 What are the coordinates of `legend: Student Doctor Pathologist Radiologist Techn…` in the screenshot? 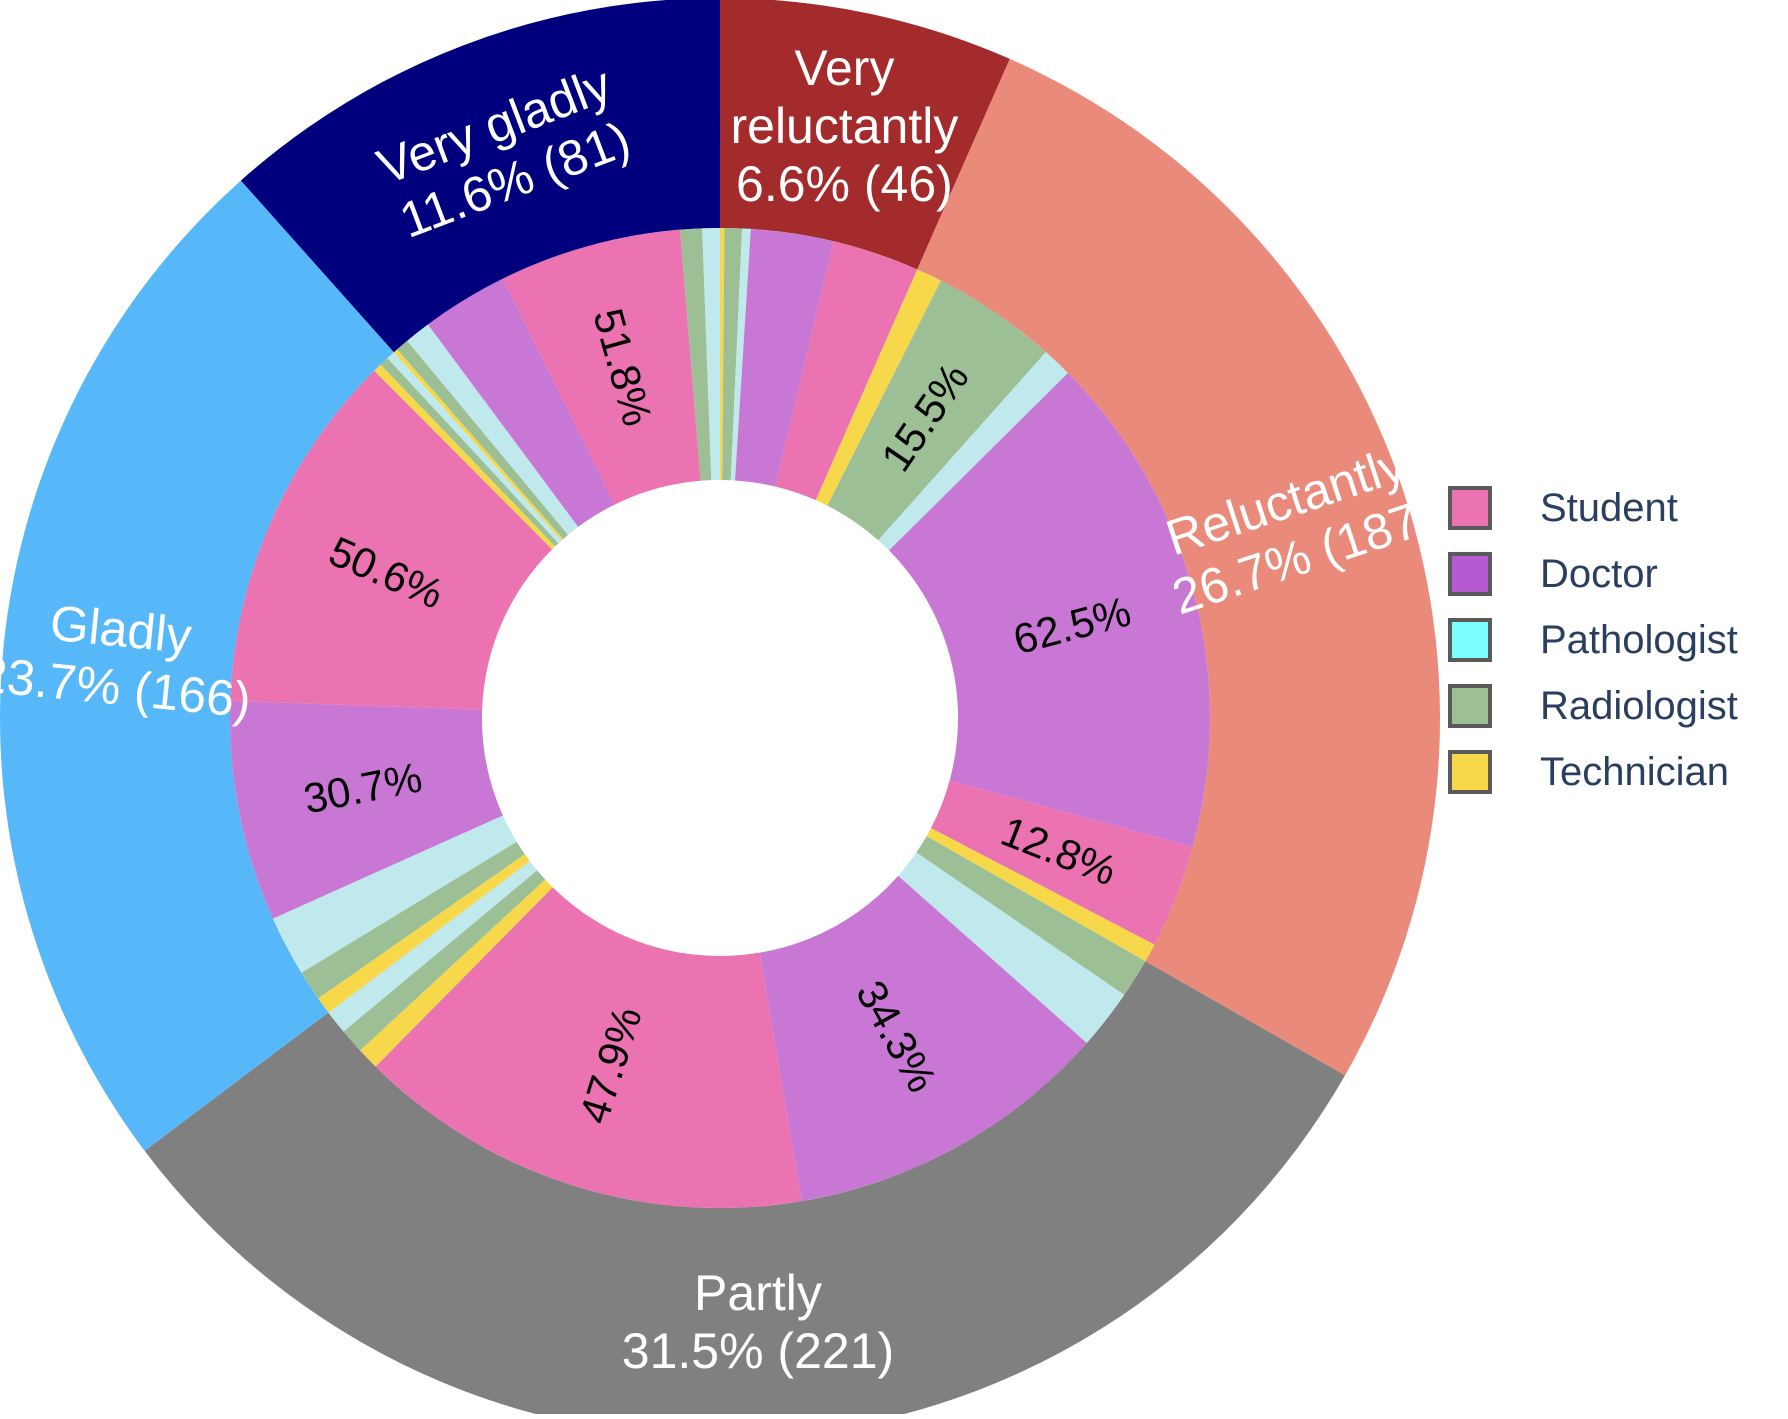 It's located at (1593, 640).